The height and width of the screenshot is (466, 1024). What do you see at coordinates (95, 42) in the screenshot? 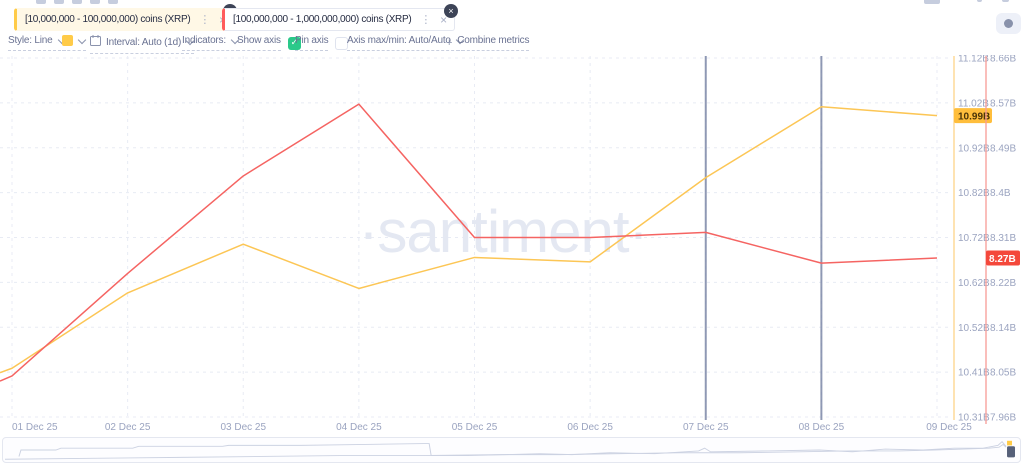
I see `calendar-icon` at bounding box center [95, 42].